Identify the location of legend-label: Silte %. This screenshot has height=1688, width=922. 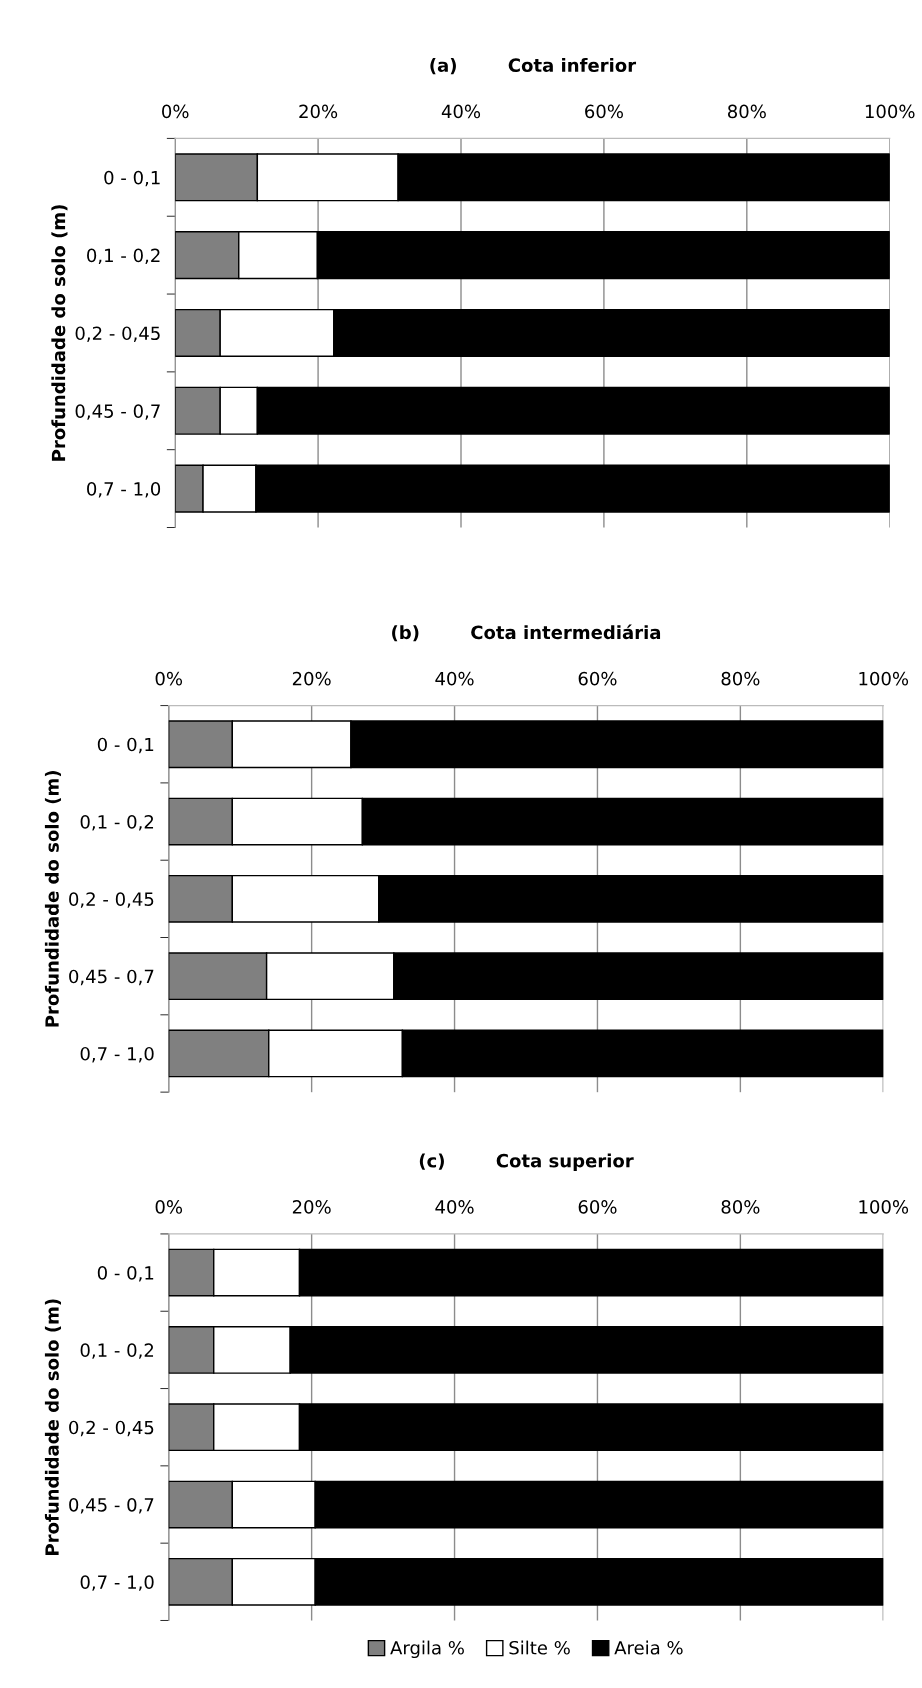
(539, 1647).